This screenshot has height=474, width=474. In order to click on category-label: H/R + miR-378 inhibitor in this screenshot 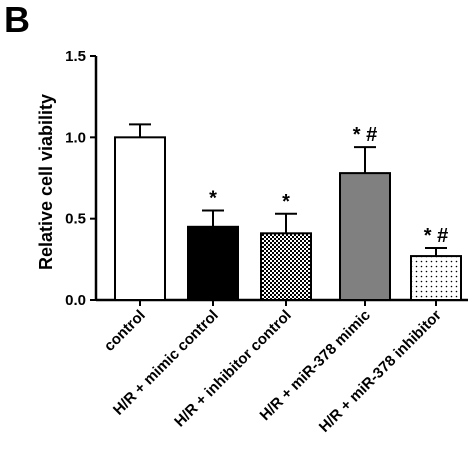, I will do `click(380, 371)`.